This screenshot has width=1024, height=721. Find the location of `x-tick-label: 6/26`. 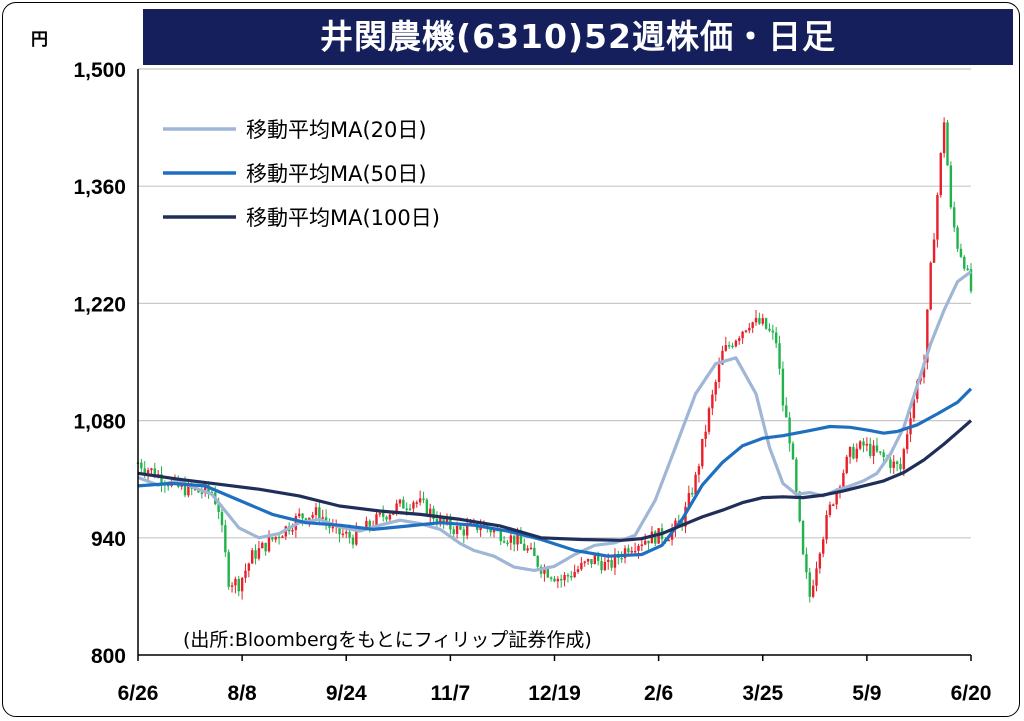

x-tick-label: 6/26 is located at coordinates (138, 693).